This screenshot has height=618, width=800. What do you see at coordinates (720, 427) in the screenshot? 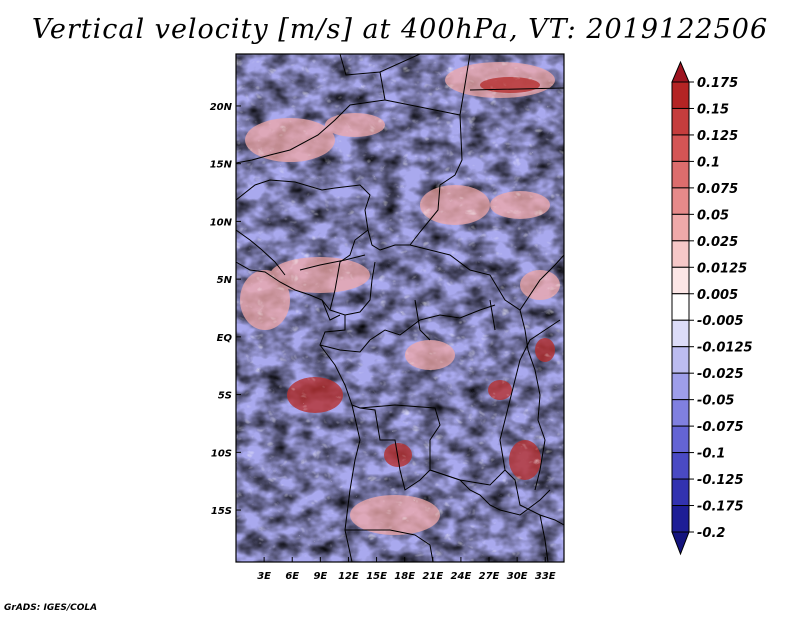
I see `colorbar-label: -0.075` at bounding box center [720, 427].